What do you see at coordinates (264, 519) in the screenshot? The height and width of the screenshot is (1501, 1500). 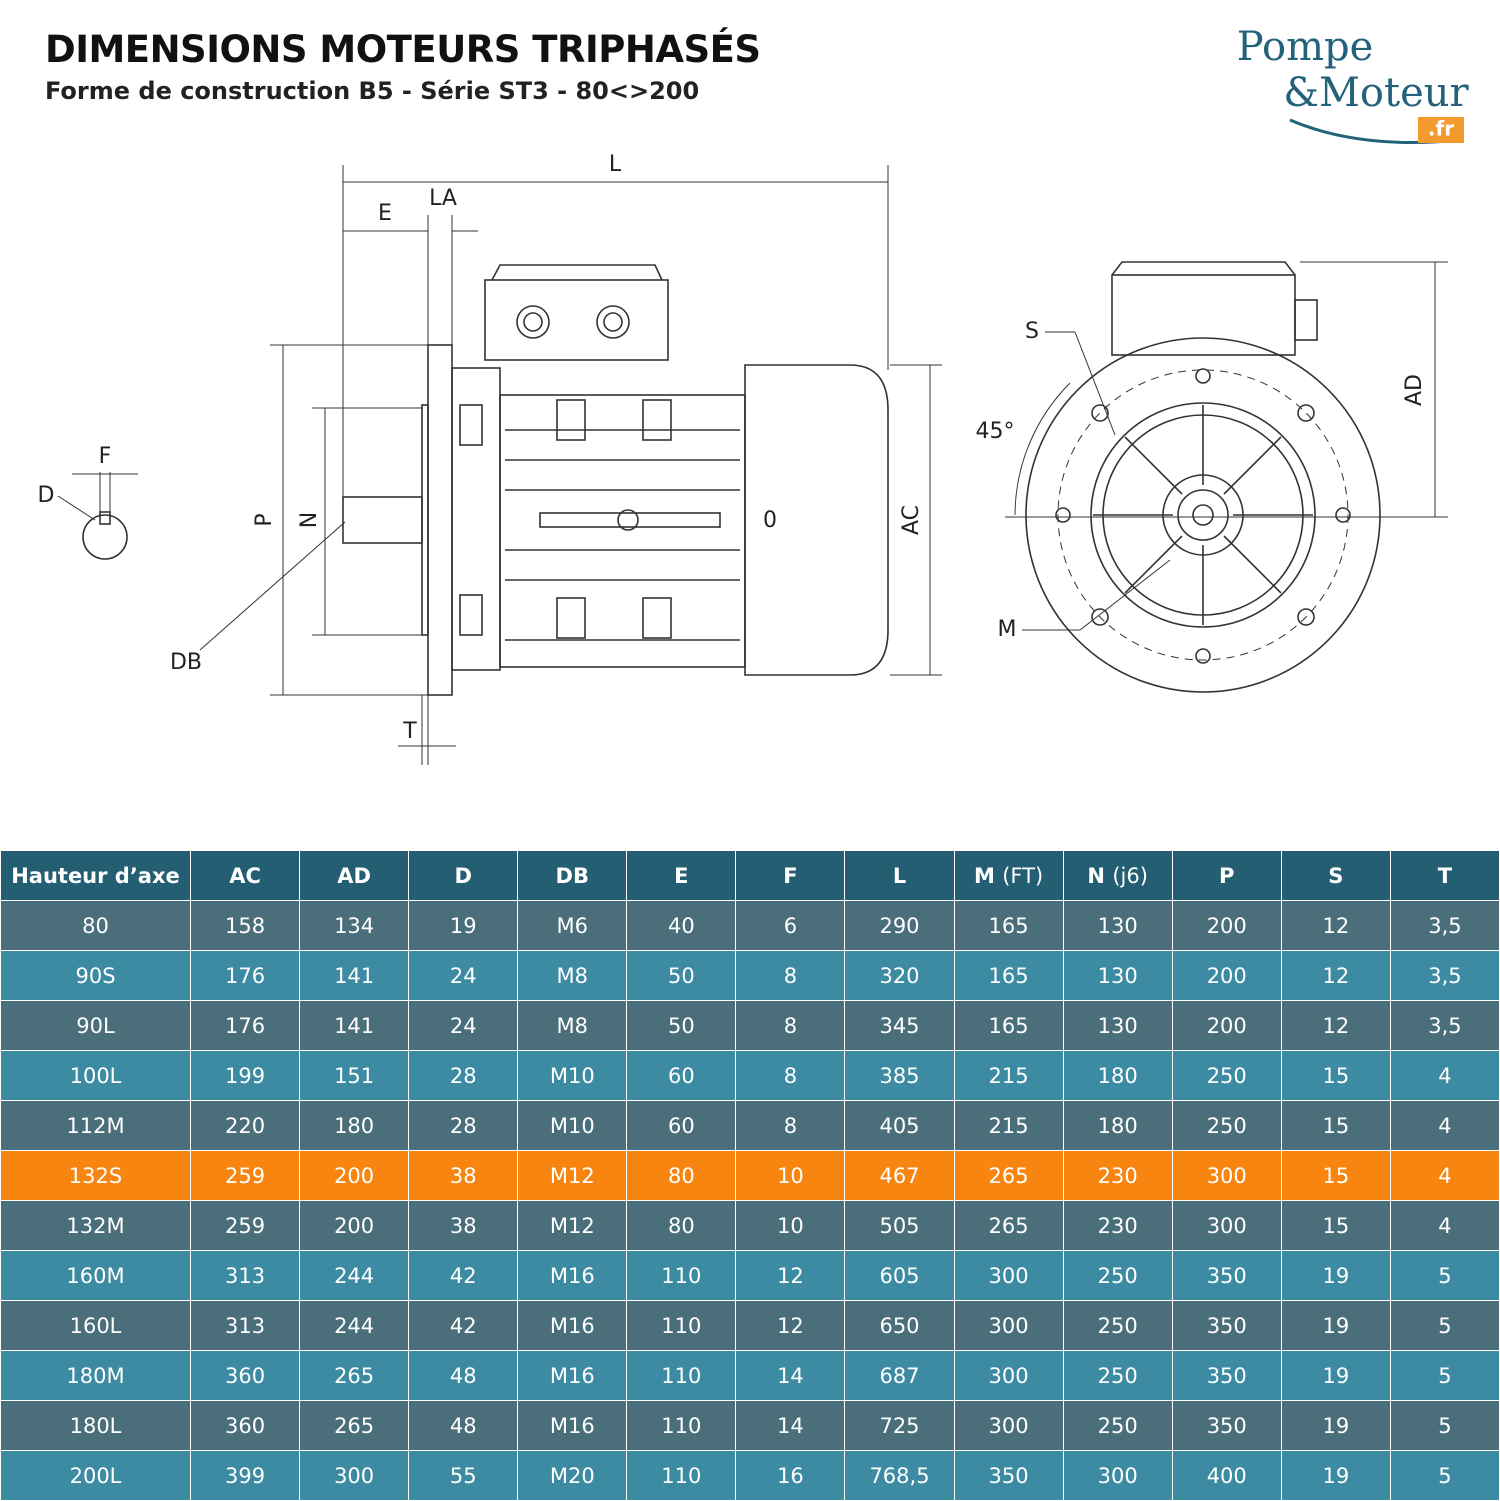 I see `dim-label: P` at bounding box center [264, 519].